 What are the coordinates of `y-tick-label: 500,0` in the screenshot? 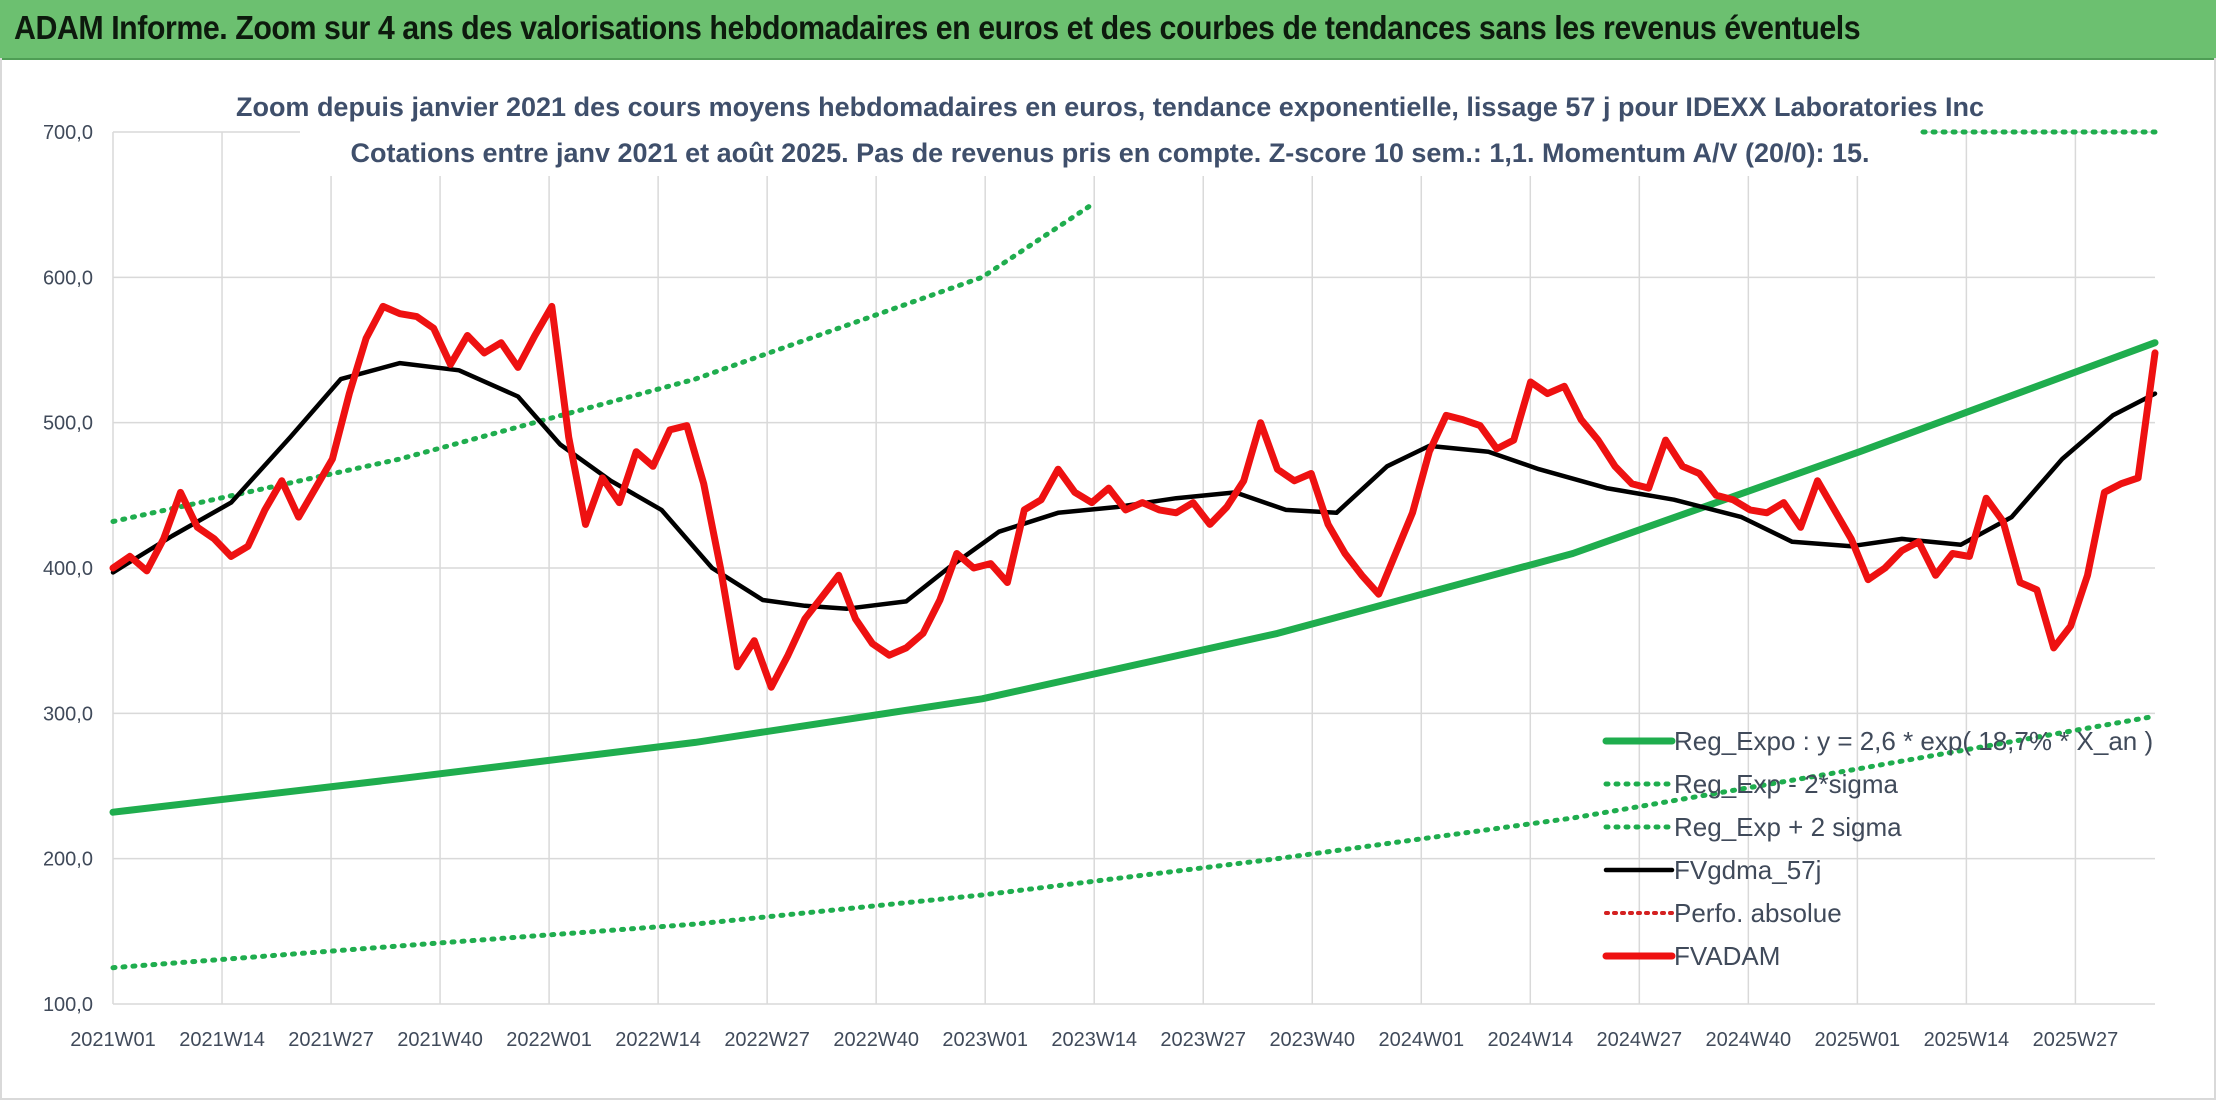 It's located at (68, 424).